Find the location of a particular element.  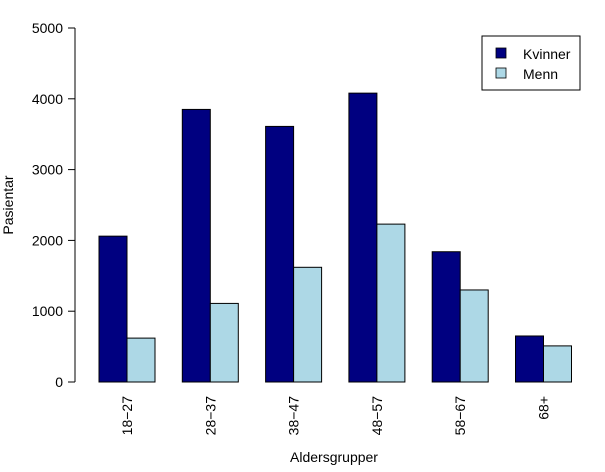

legend-box is located at coordinates (531, 63).